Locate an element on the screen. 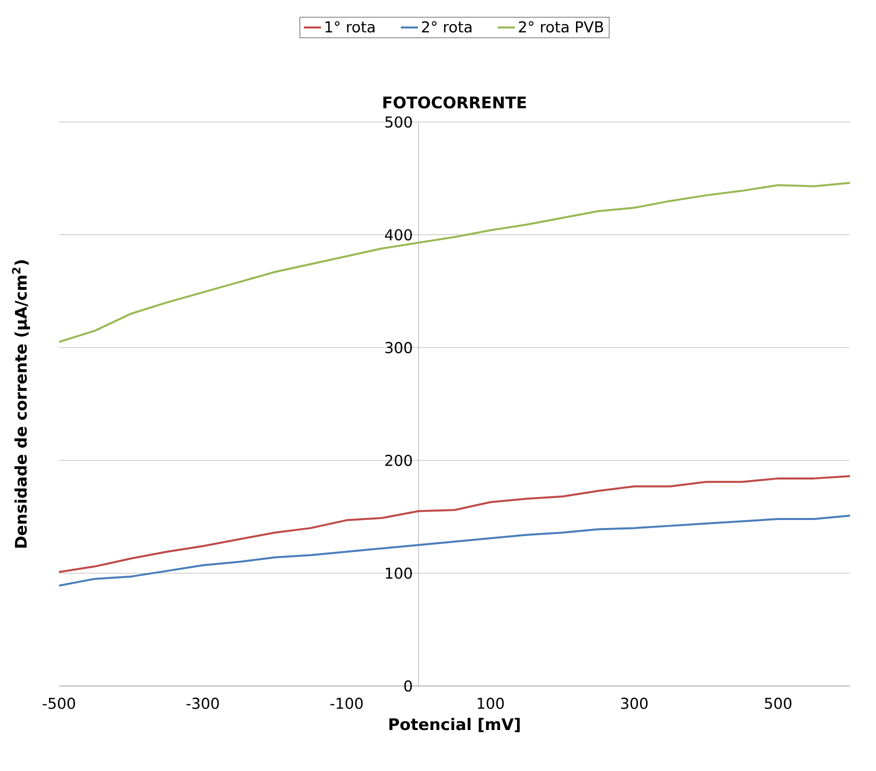 This screenshot has height=771, width=876. y-tick-label: 200 is located at coordinates (398, 460).